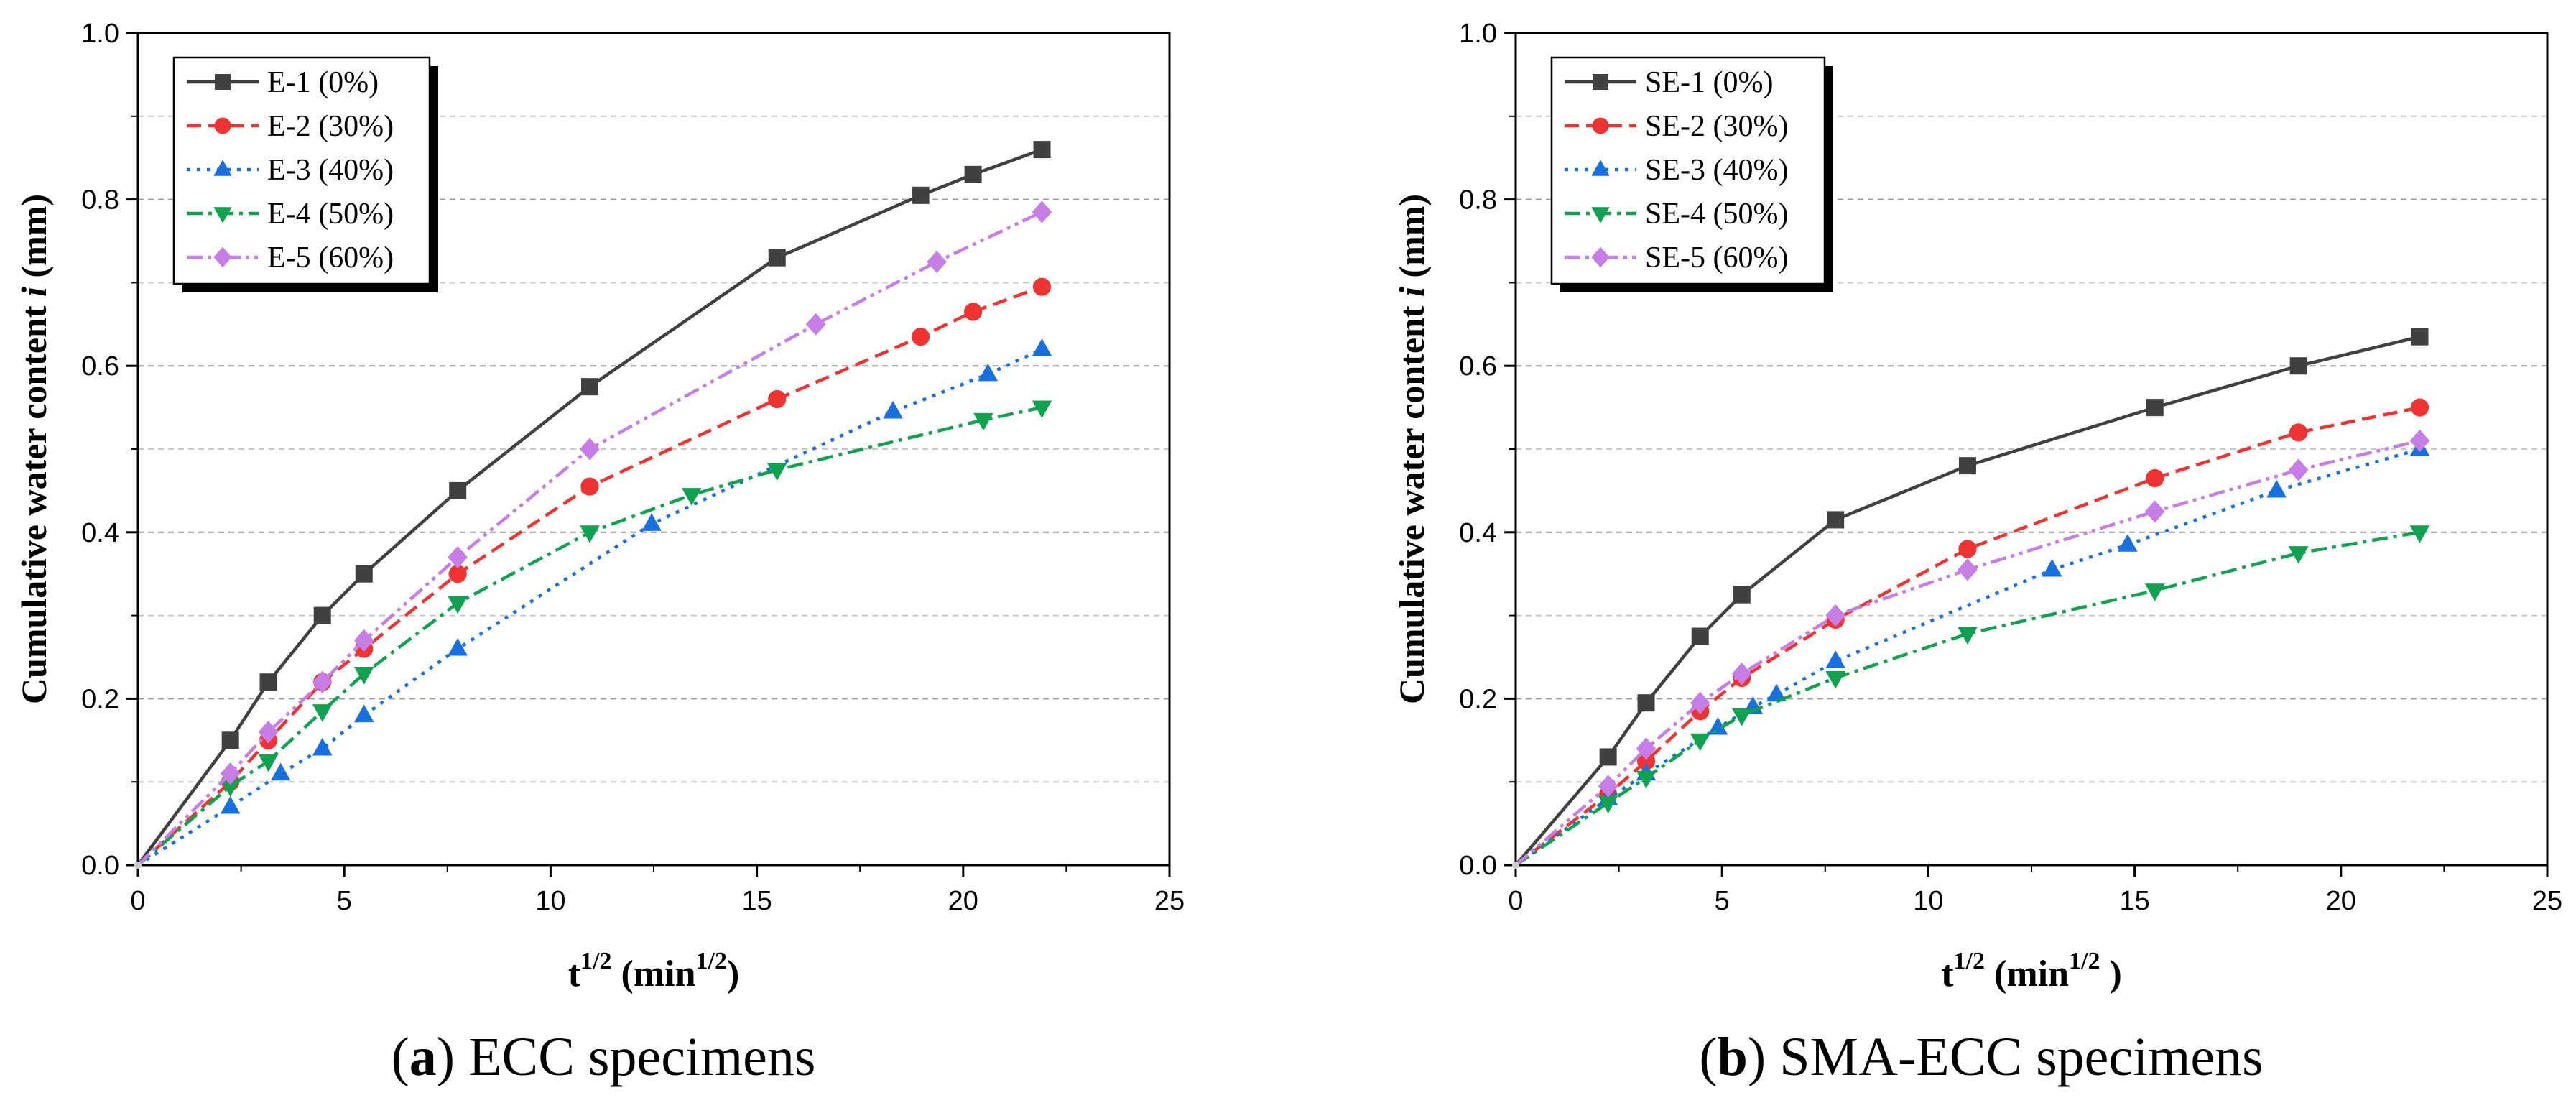 Image resolution: width=2576 pixels, height=1108 pixels. Describe the element at coordinates (1716, 170) in the screenshot. I see `legend-label: SE-3 (40%)` at that location.